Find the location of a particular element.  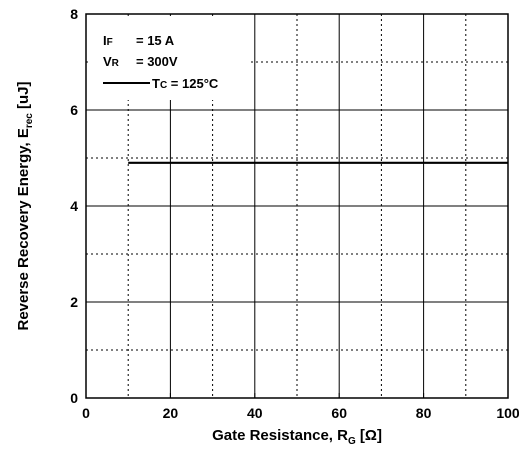

condition-current: IF = 15 A is located at coordinates (139, 40).